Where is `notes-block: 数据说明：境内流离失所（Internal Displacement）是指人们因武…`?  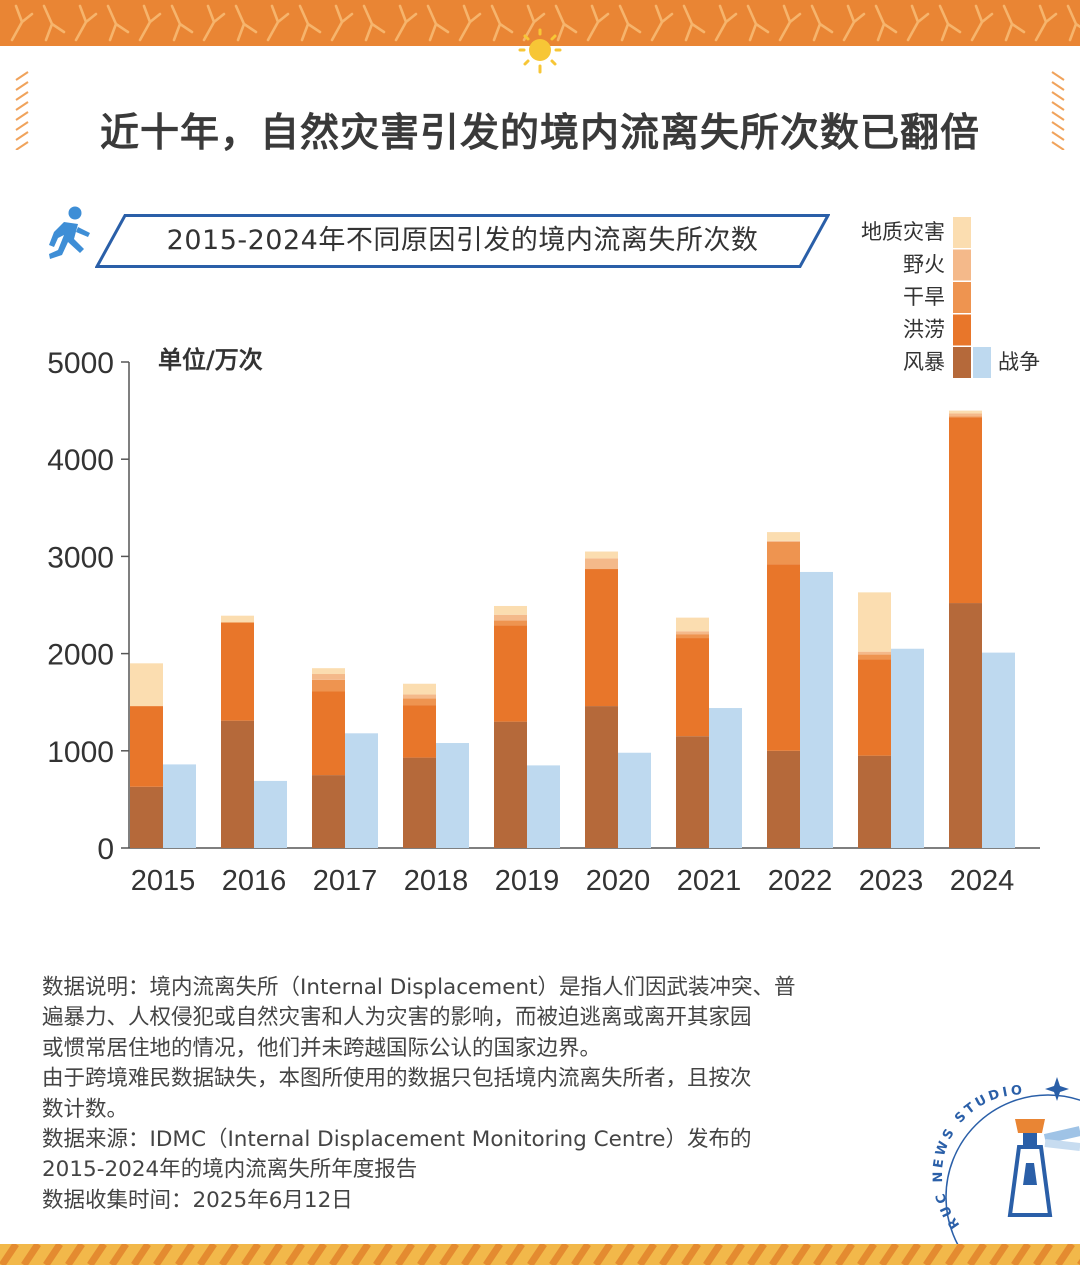
notes-block: 数据说明：境内流离失所（Internal Displacement）是指人们因武… is located at coordinates (462, 1094).